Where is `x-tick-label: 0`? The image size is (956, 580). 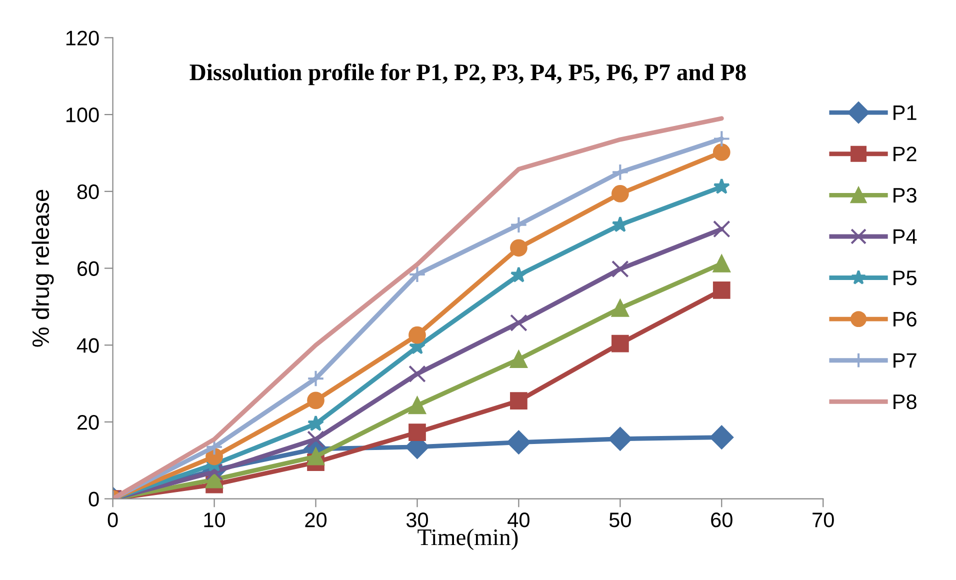 x-tick-label: 0 is located at coordinates (113, 520).